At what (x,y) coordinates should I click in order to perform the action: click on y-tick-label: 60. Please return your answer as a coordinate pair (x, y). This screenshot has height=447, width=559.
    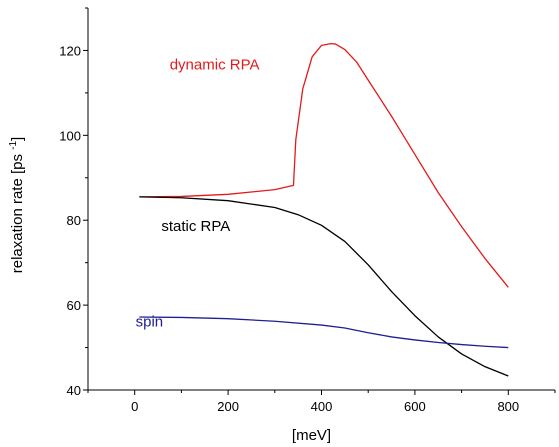
    Looking at the image, I should click on (74, 305).